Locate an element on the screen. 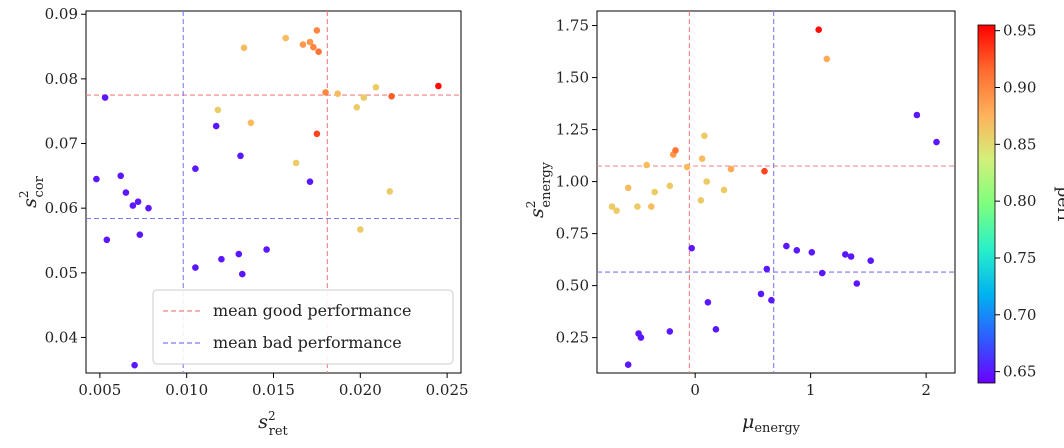 The image size is (1064, 448). right-y-axis-label: s2energy is located at coordinates (539, 189).